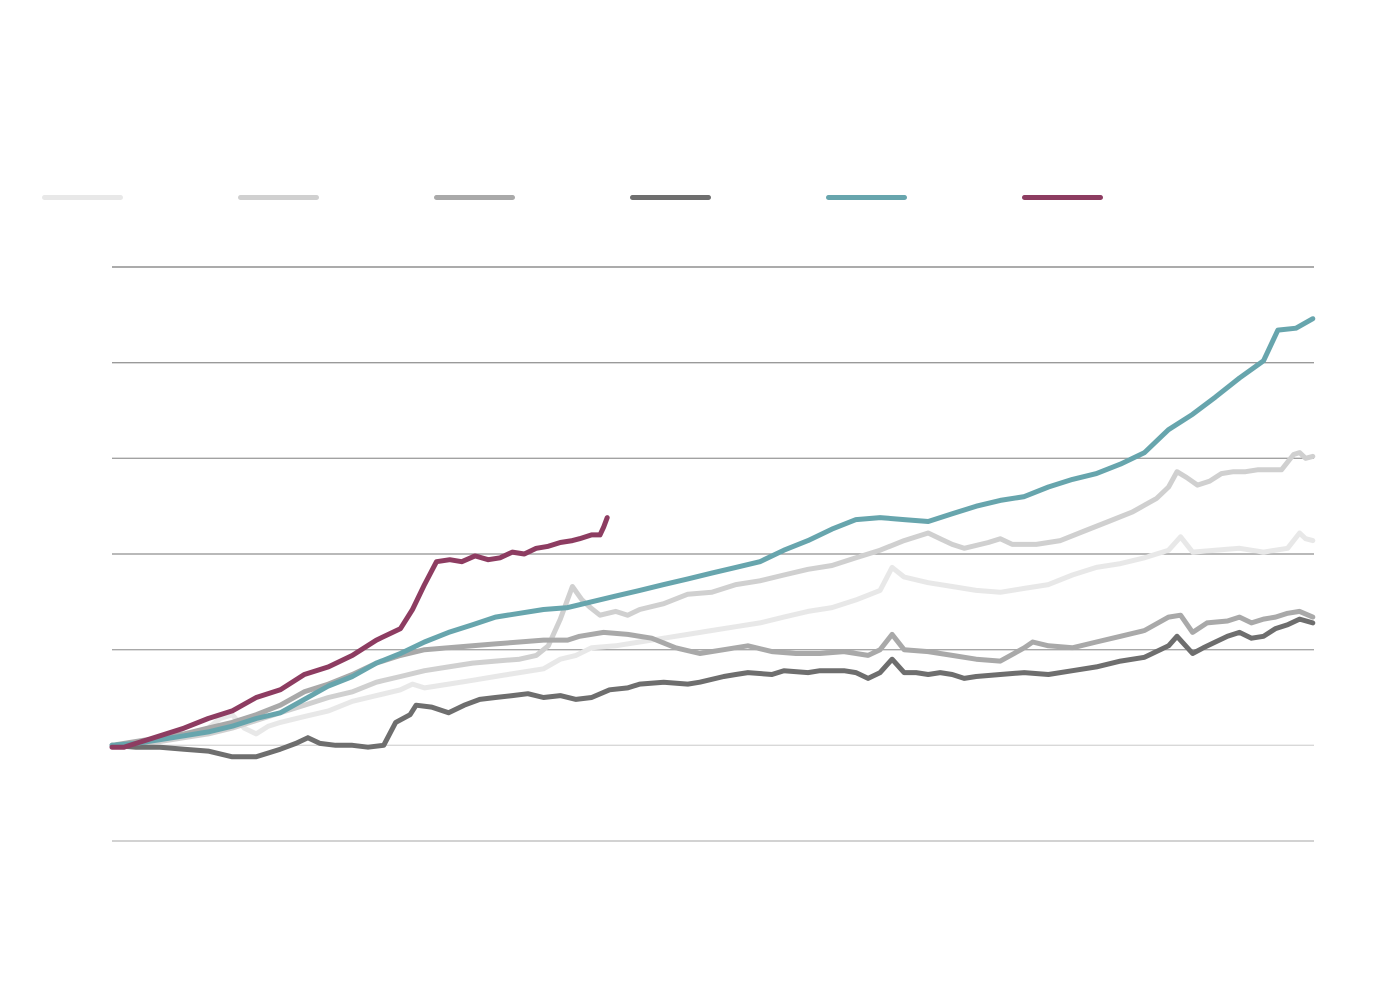  What do you see at coordinates (278, 197) in the screenshot?
I see `legend-swatch-light-gray` at bounding box center [278, 197].